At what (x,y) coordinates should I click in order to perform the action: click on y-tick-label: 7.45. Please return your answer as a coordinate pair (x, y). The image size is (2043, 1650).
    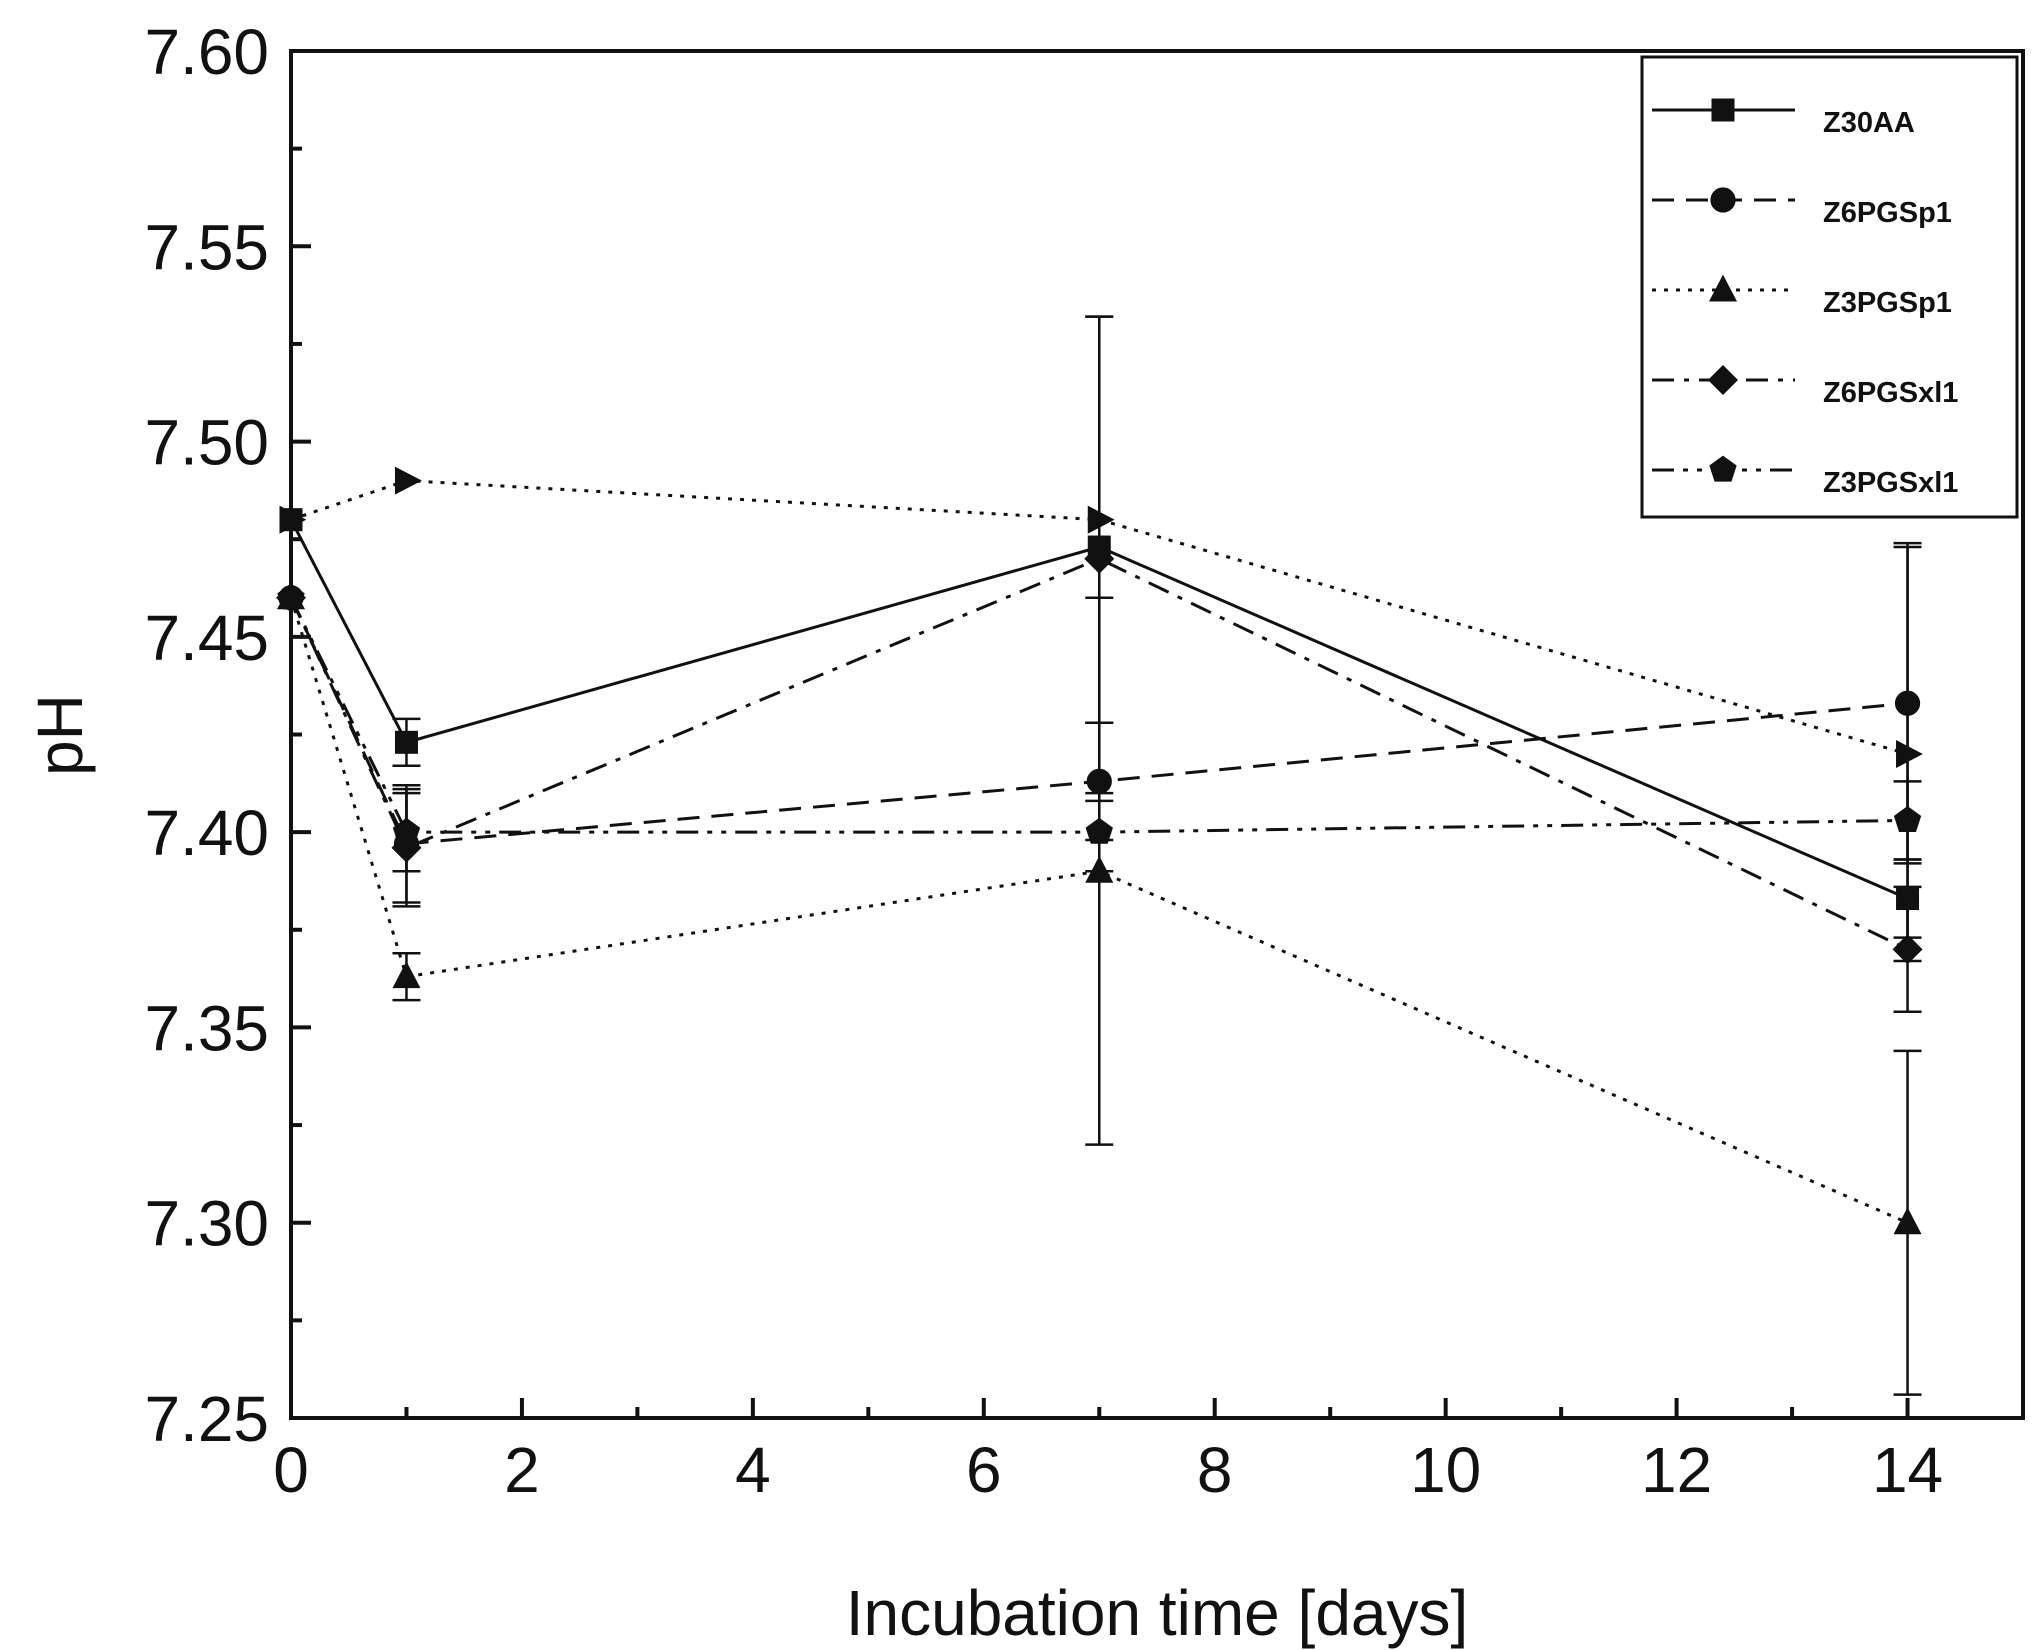
    Looking at the image, I should click on (206, 638).